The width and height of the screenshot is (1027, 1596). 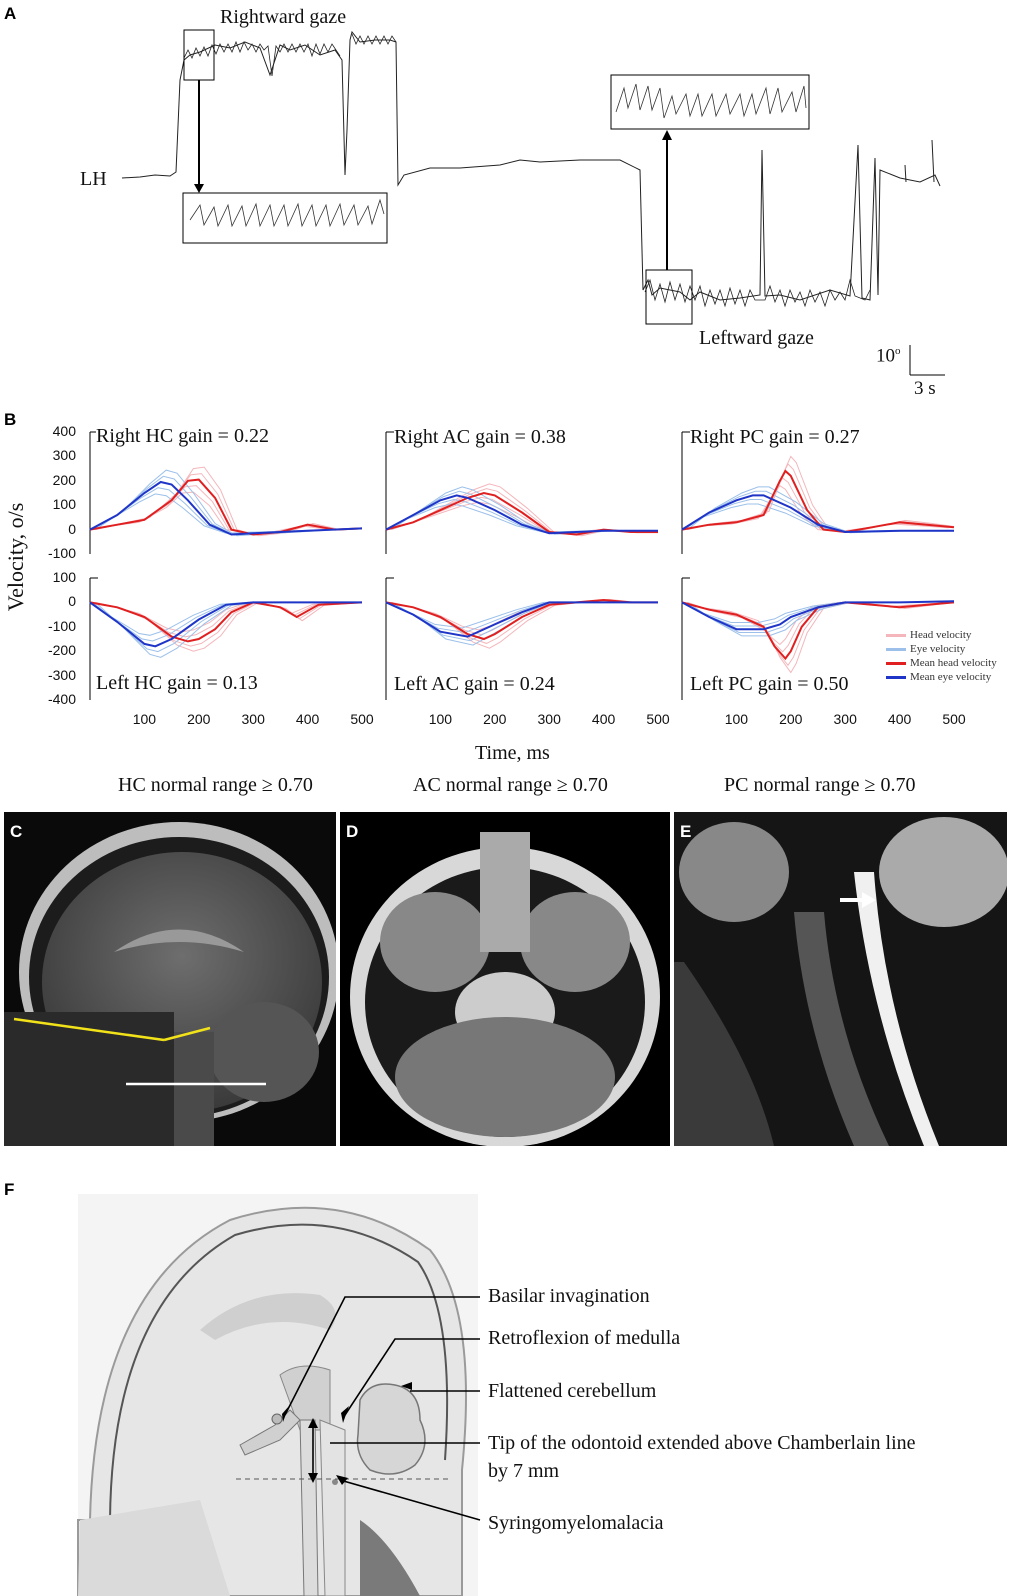 What do you see at coordinates (572, 1391) in the screenshot?
I see `annotation-flattened-cerebellum: Flattened cerebellum` at bounding box center [572, 1391].